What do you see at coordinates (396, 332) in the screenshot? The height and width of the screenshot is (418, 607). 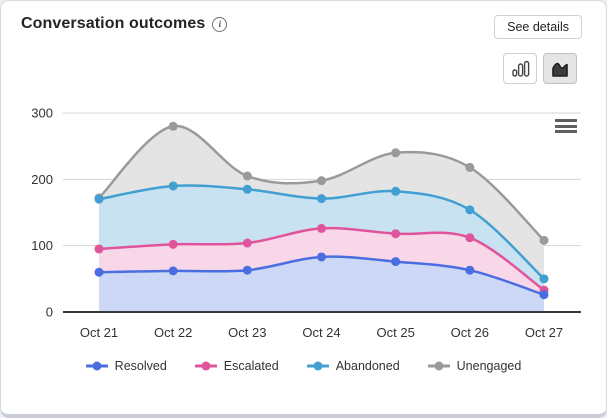 I see `x-tick-label: Oct 25` at bounding box center [396, 332].